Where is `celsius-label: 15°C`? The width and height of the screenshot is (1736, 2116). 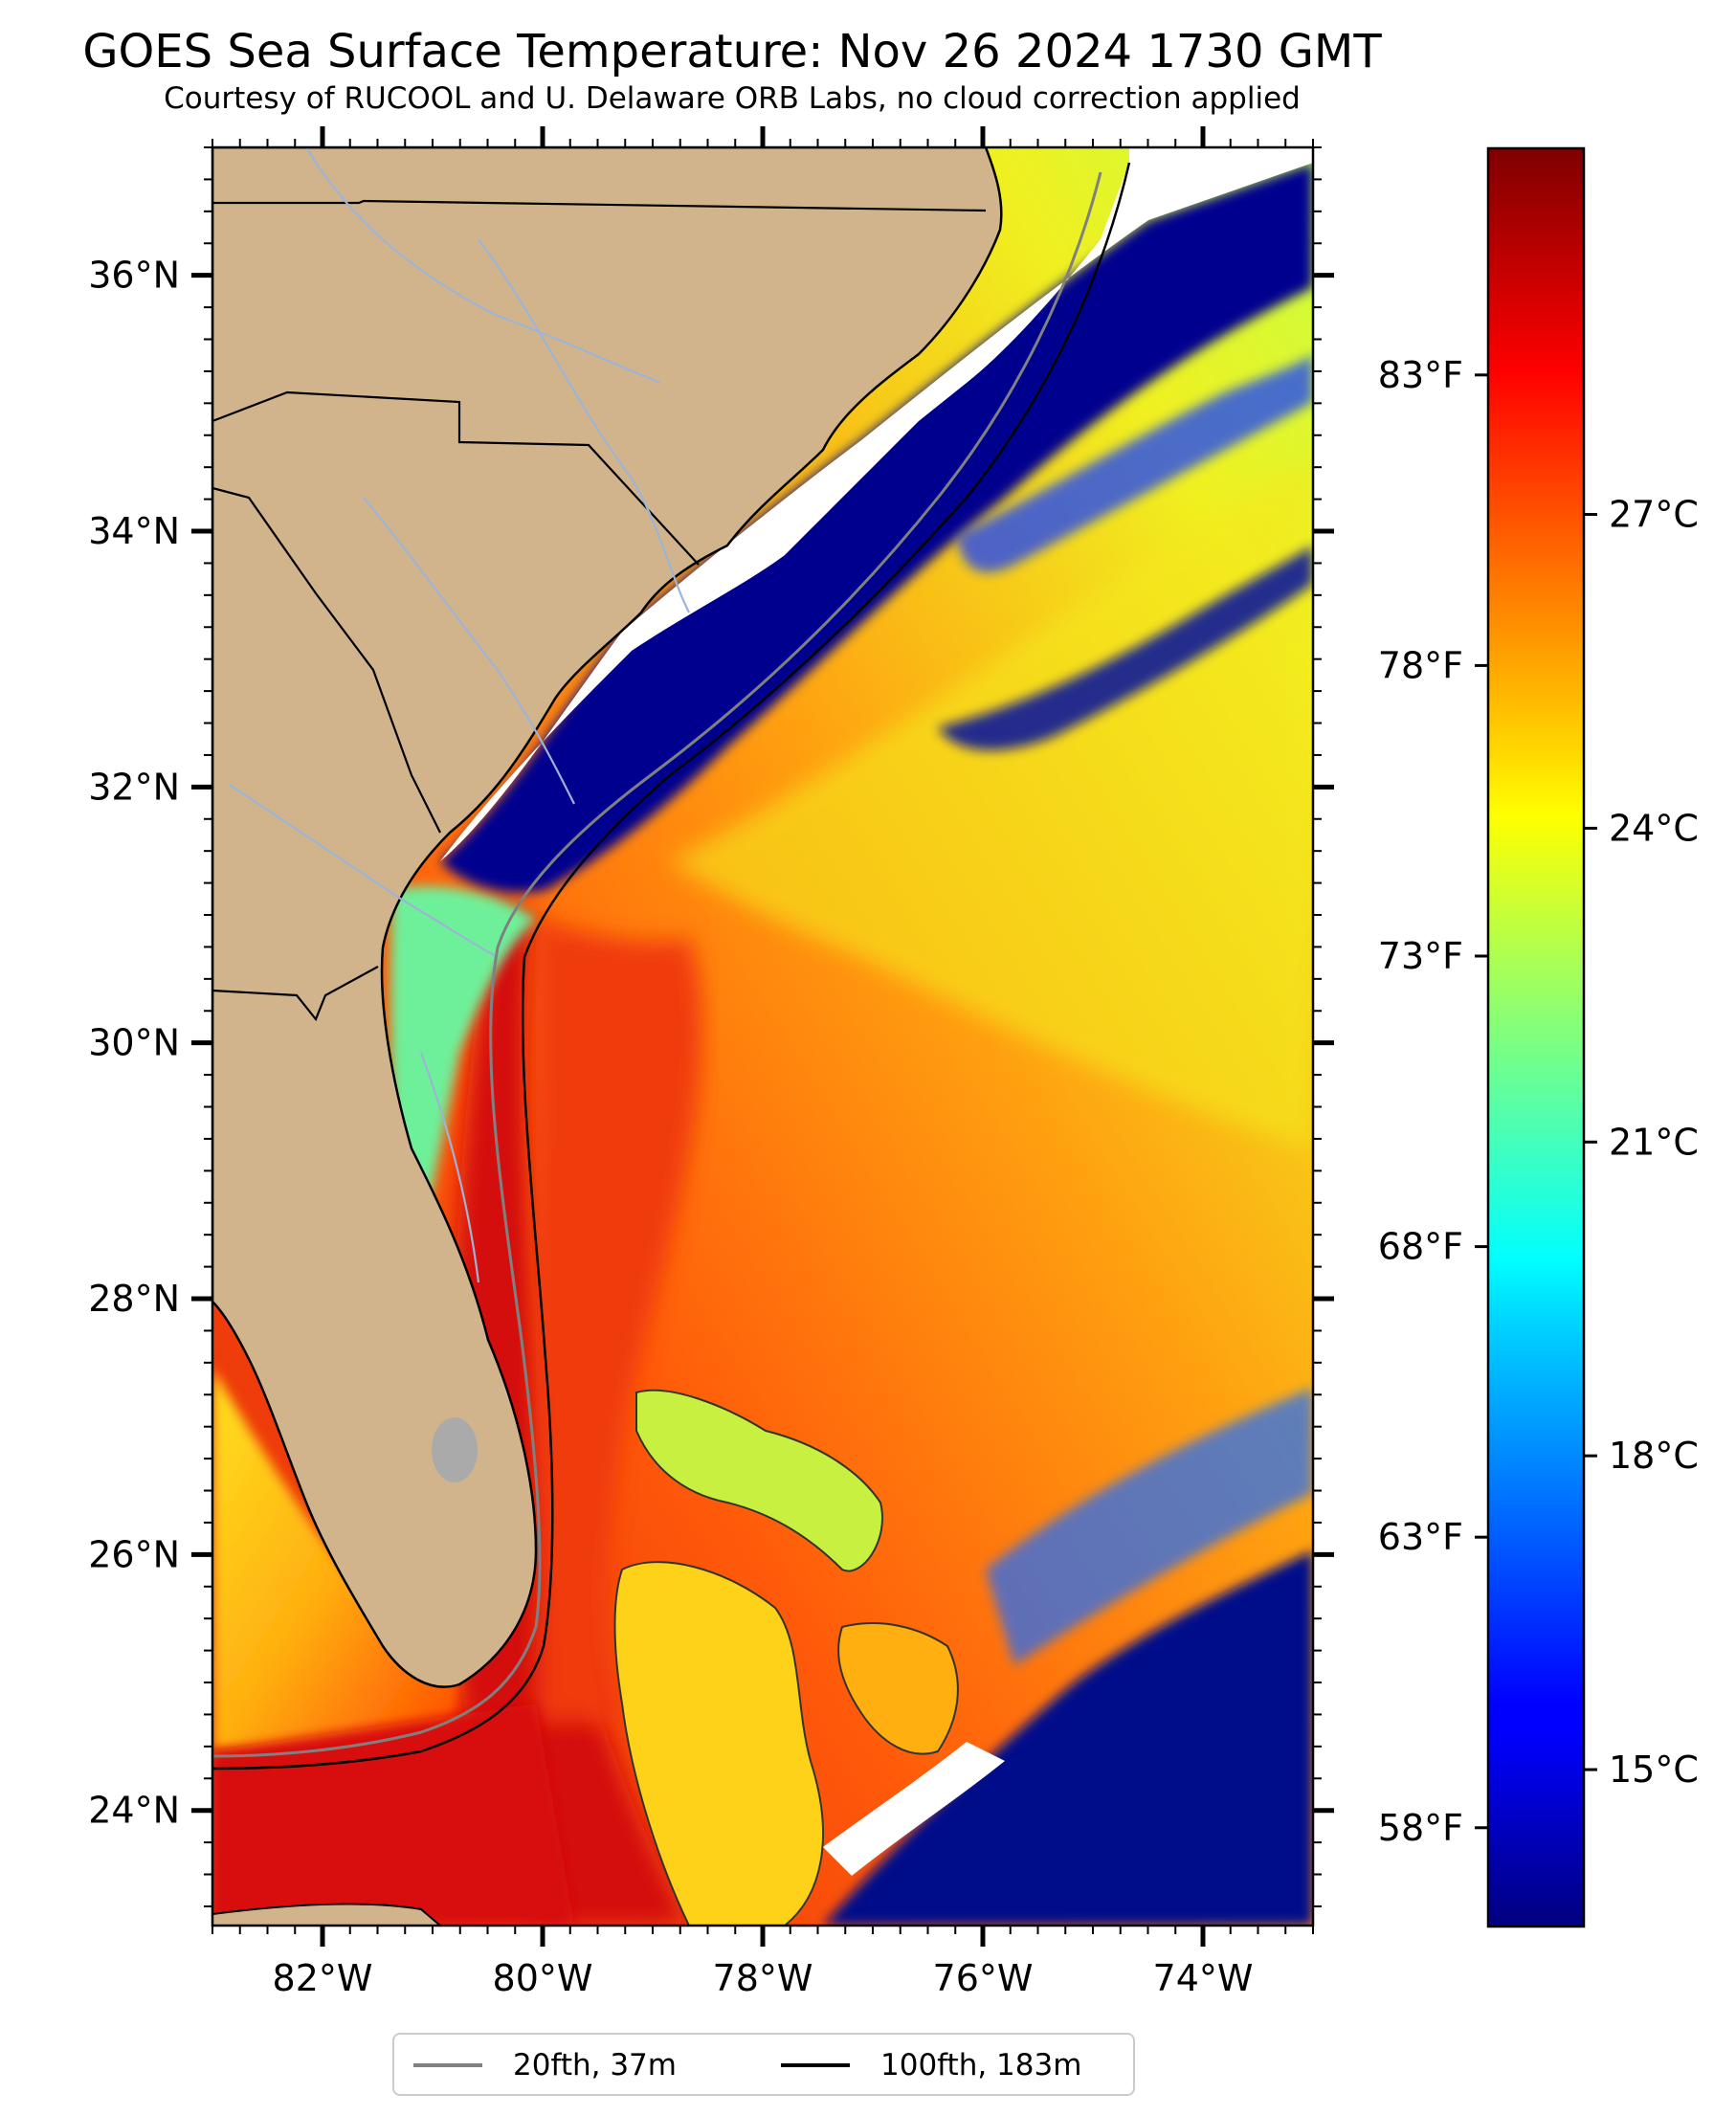
celsius-label: 15°C is located at coordinates (1654, 1769).